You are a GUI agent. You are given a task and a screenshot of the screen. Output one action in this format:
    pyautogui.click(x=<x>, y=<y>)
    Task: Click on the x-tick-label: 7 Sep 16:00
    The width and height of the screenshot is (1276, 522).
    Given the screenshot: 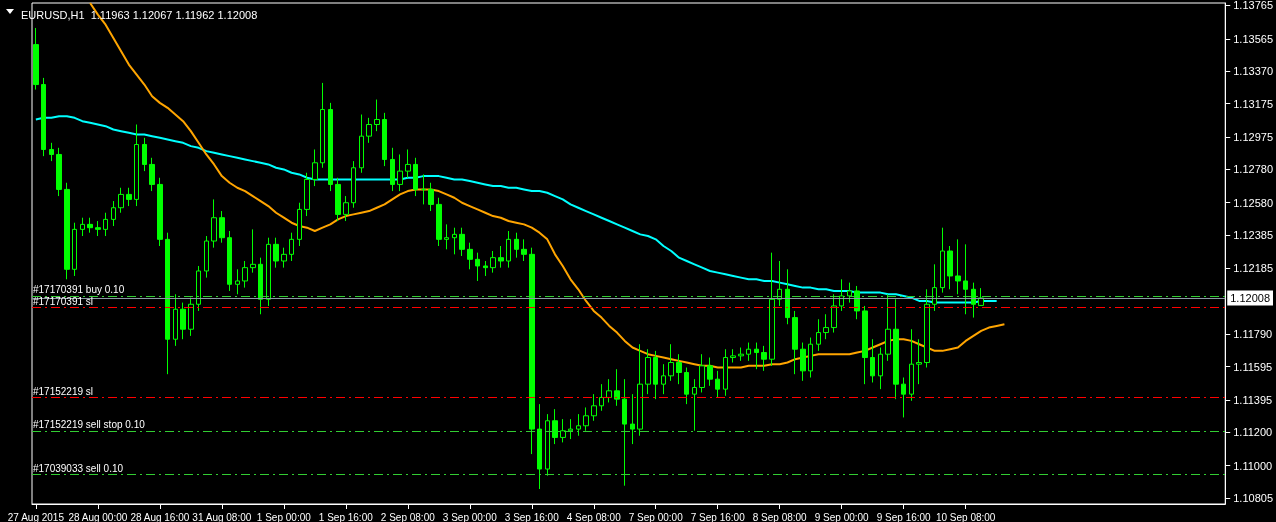 What is the action you would take?
    pyautogui.click(x=718, y=516)
    